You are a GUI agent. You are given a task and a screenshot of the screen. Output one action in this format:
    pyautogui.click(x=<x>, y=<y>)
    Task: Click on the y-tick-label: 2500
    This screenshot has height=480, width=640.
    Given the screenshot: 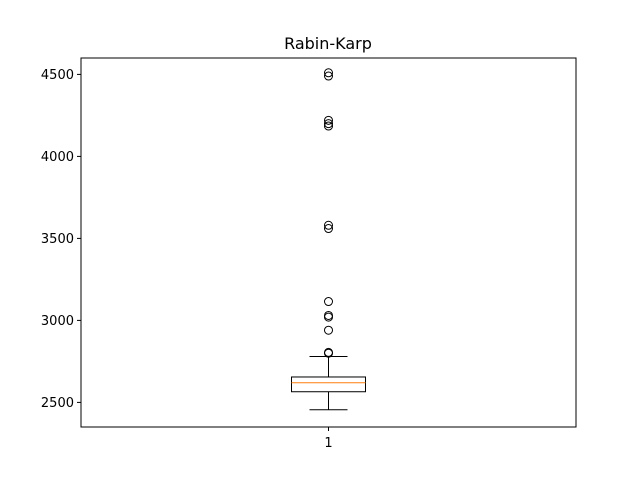 What is the action you would take?
    pyautogui.click(x=57, y=403)
    